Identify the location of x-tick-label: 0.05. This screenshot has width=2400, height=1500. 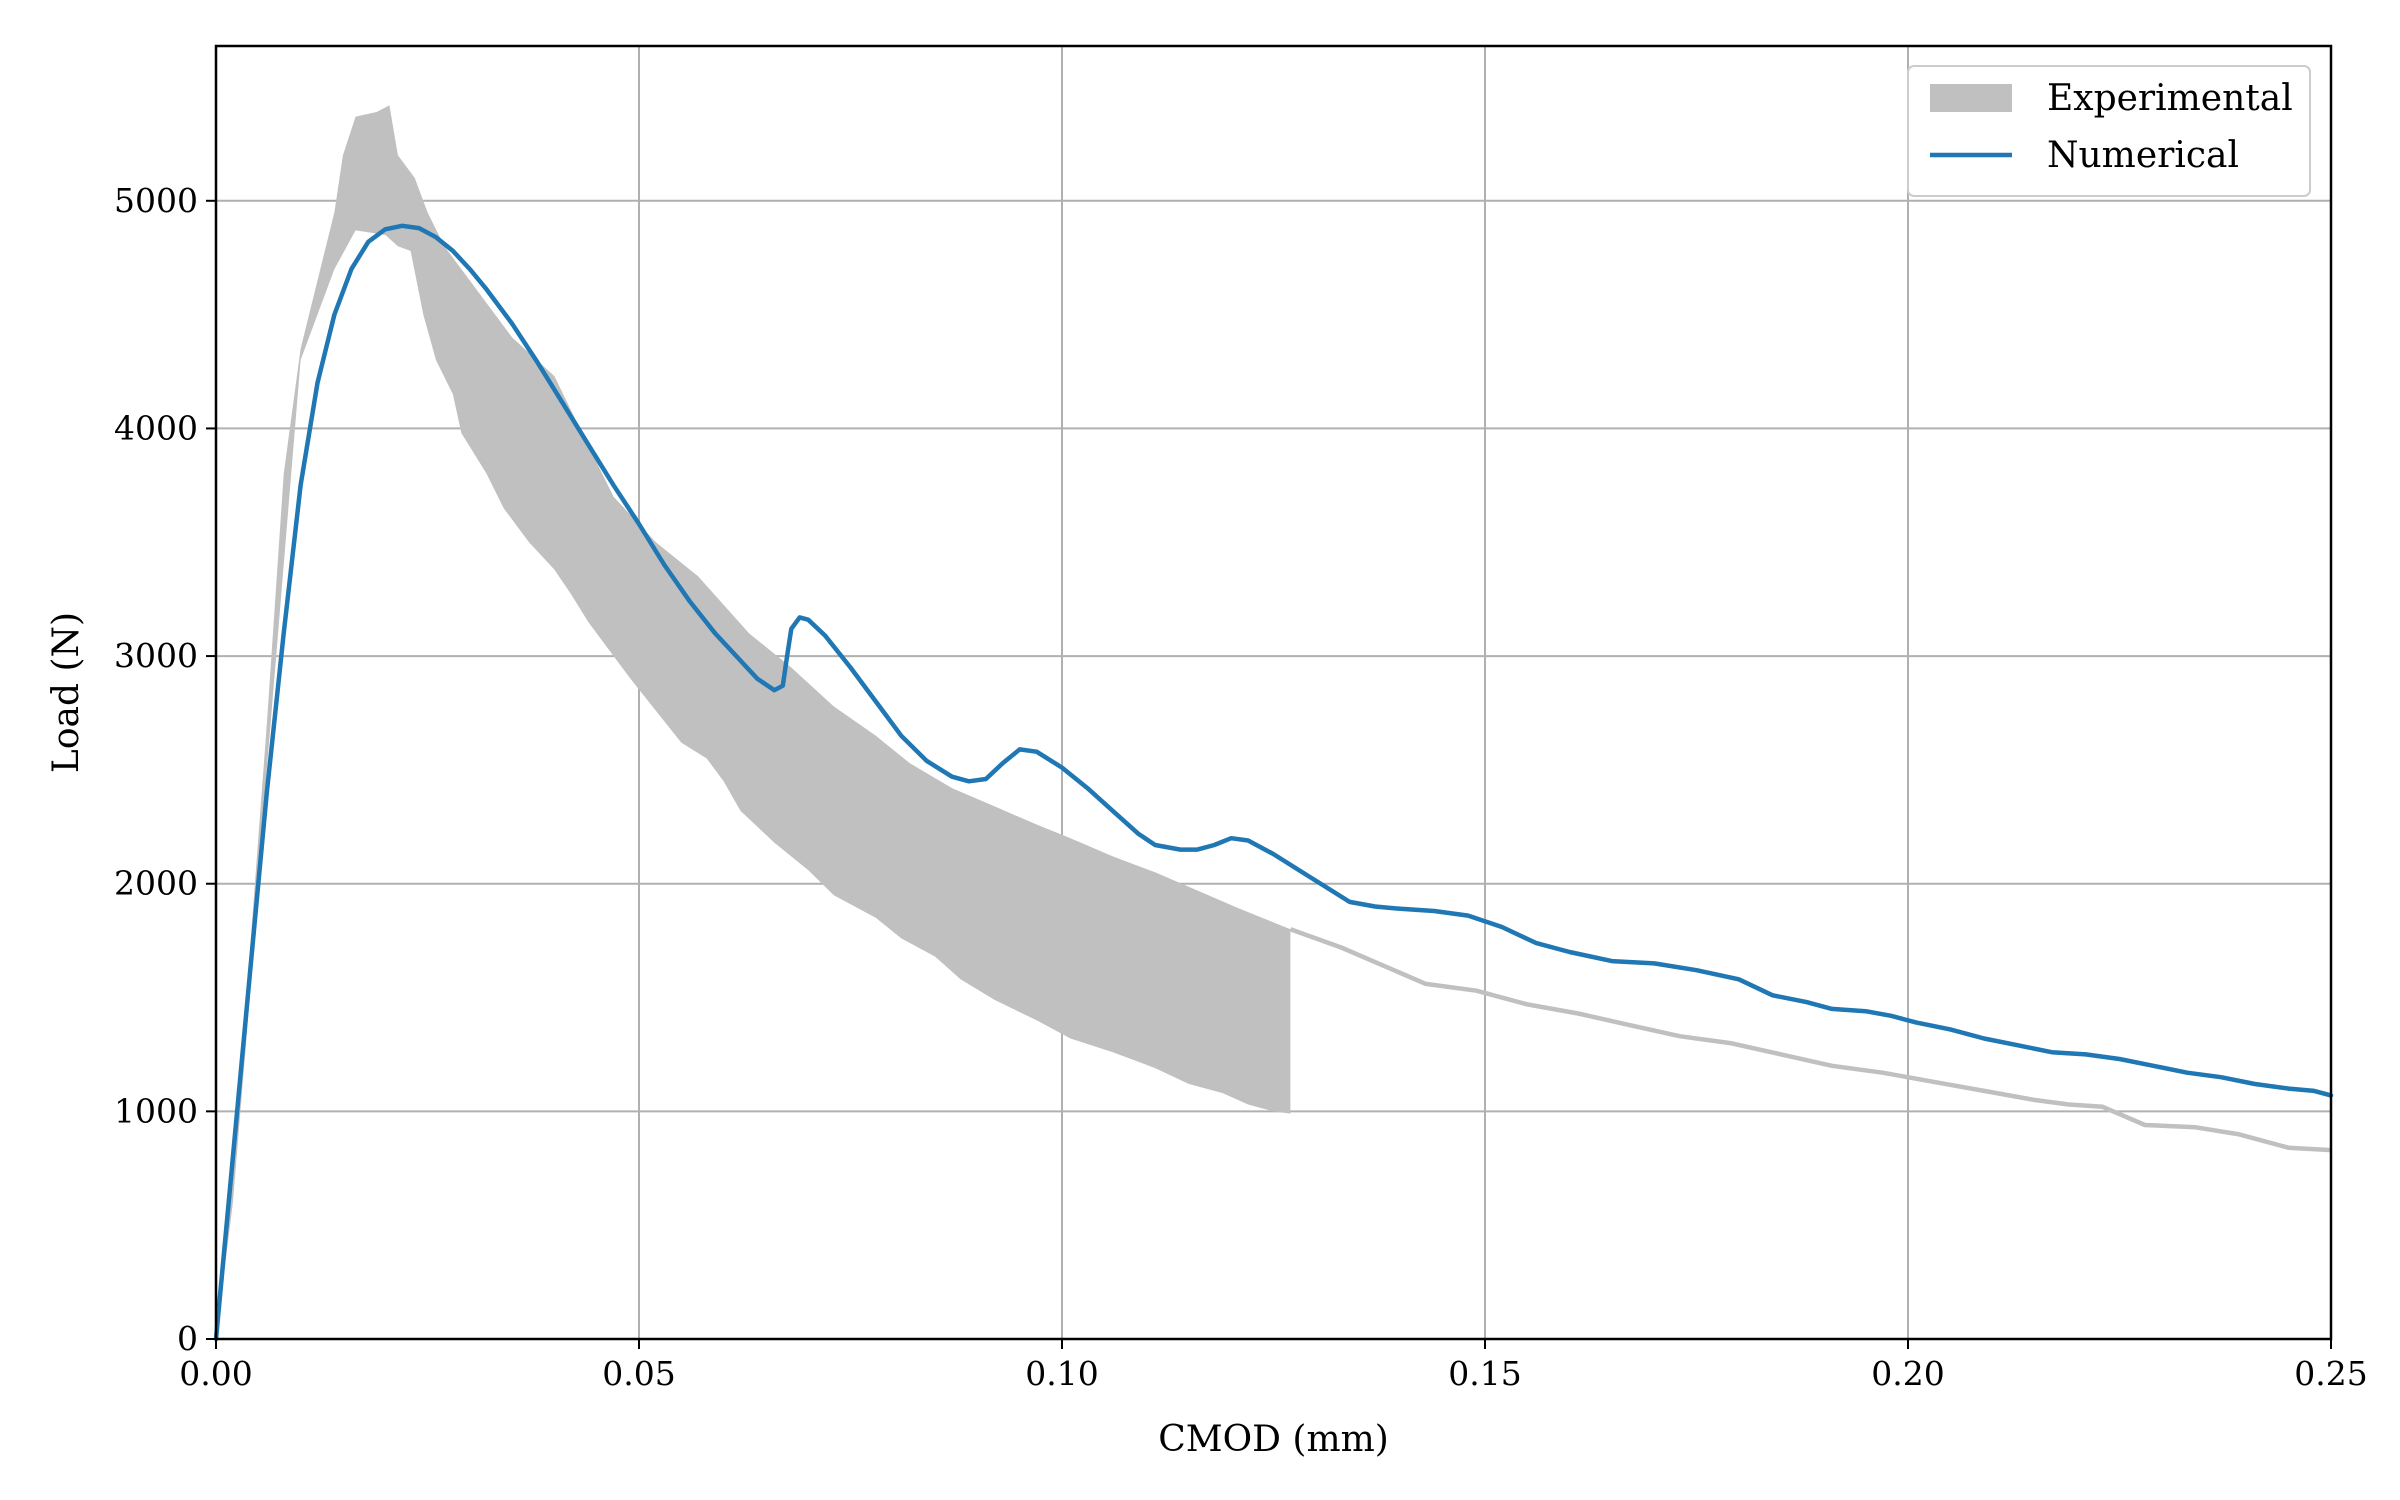
(638, 1373).